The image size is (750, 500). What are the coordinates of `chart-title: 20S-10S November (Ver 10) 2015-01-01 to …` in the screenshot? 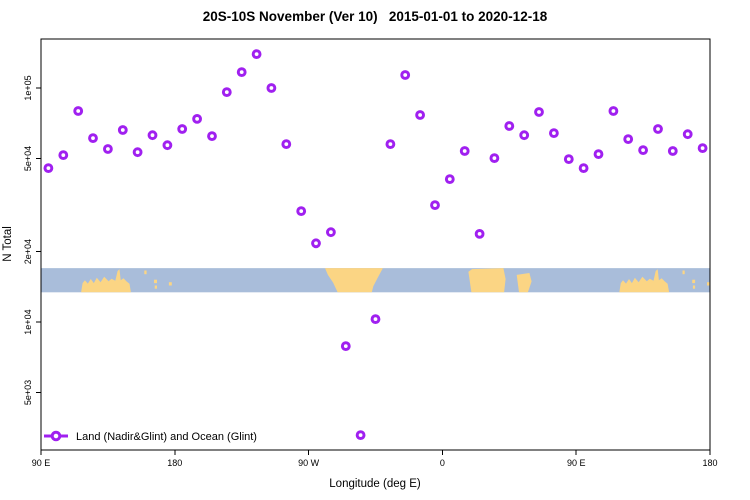 It's located at (375, 16).